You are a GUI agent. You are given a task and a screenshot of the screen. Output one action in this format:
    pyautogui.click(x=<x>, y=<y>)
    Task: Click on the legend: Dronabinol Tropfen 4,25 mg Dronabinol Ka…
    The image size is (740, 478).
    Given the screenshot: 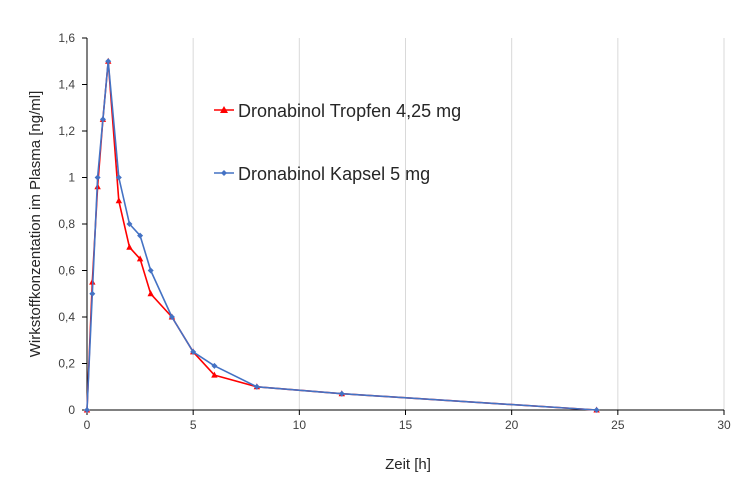 What is the action you would take?
    pyautogui.click(x=337, y=142)
    